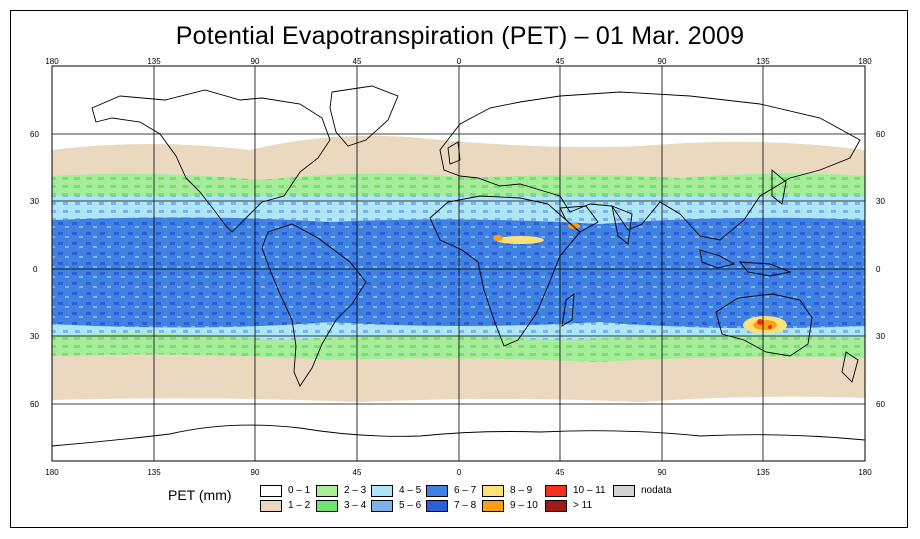 This screenshot has height=539, width=920. Describe the element at coordinates (656, 490) in the screenshot. I see `legend-label: nodata` at that location.